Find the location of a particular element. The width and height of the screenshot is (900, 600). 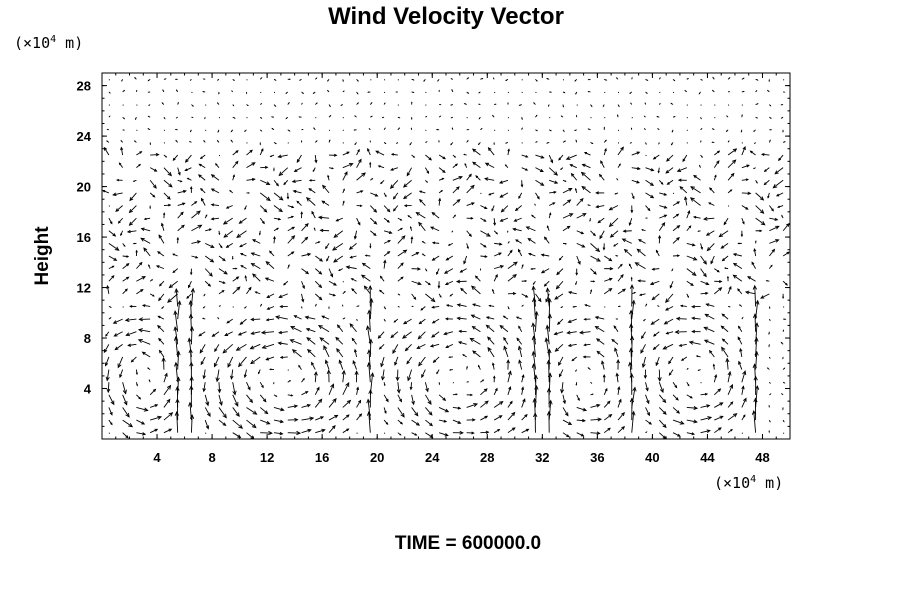

x-tick-label: 44 is located at coordinates (707, 457).